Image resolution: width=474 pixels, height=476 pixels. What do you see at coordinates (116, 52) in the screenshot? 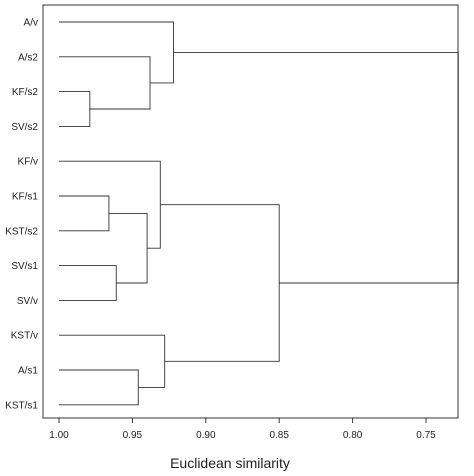
I see `dendrogram-link-m3` at bounding box center [116, 52].